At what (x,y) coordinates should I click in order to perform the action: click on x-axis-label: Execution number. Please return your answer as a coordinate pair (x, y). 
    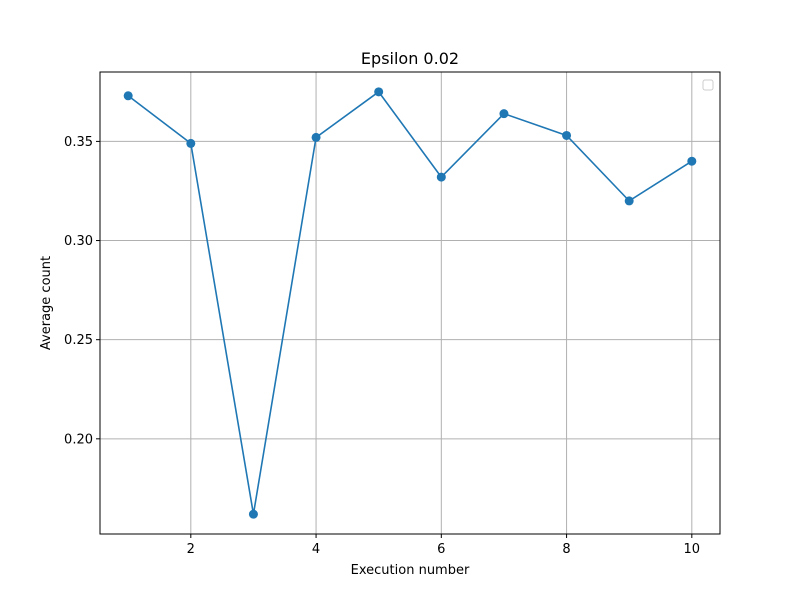
    Looking at the image, I should click on (410, 570).